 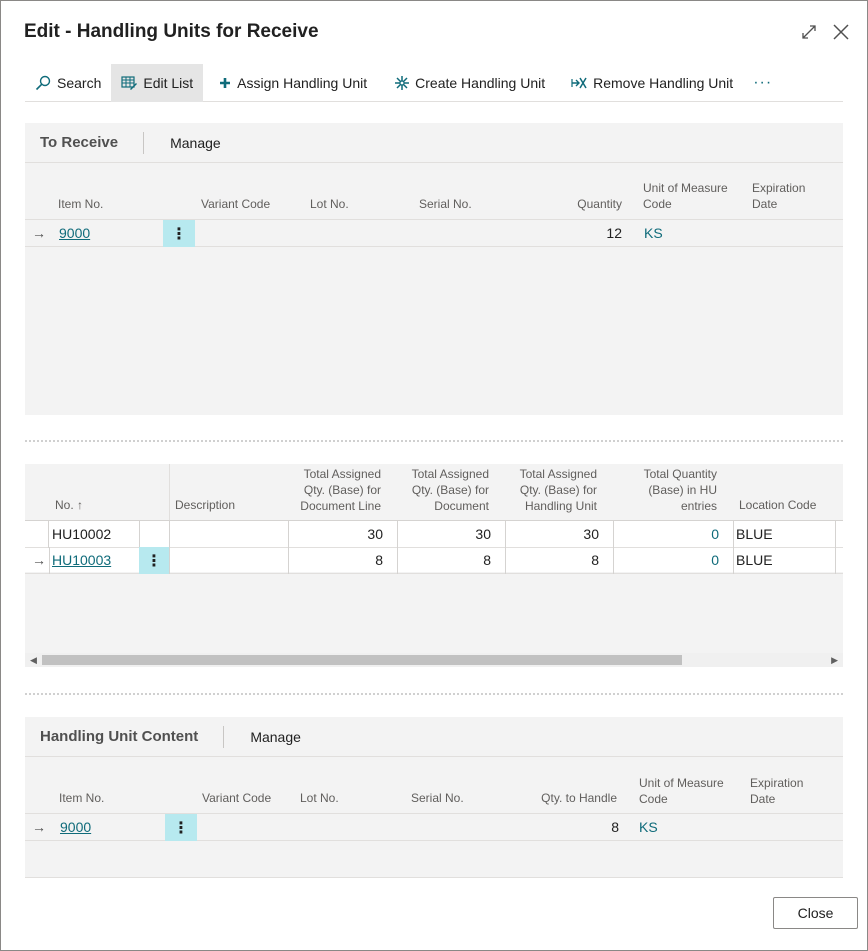 What do you see at coordinates (82, 560) in the screenshot?
I see `hu-no-cell: HU10003` at bounding box center [82, 560].